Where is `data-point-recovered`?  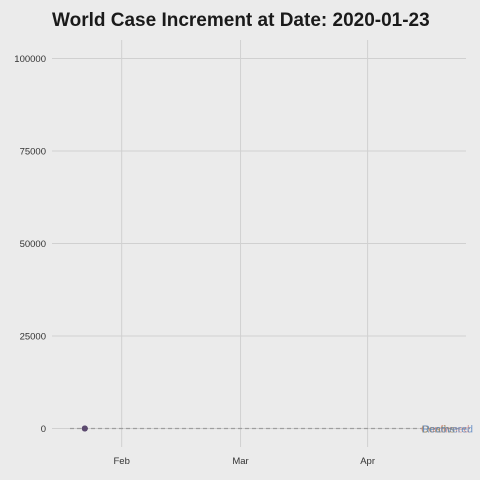
data-point-recovered is located at coordinates (84, 428).